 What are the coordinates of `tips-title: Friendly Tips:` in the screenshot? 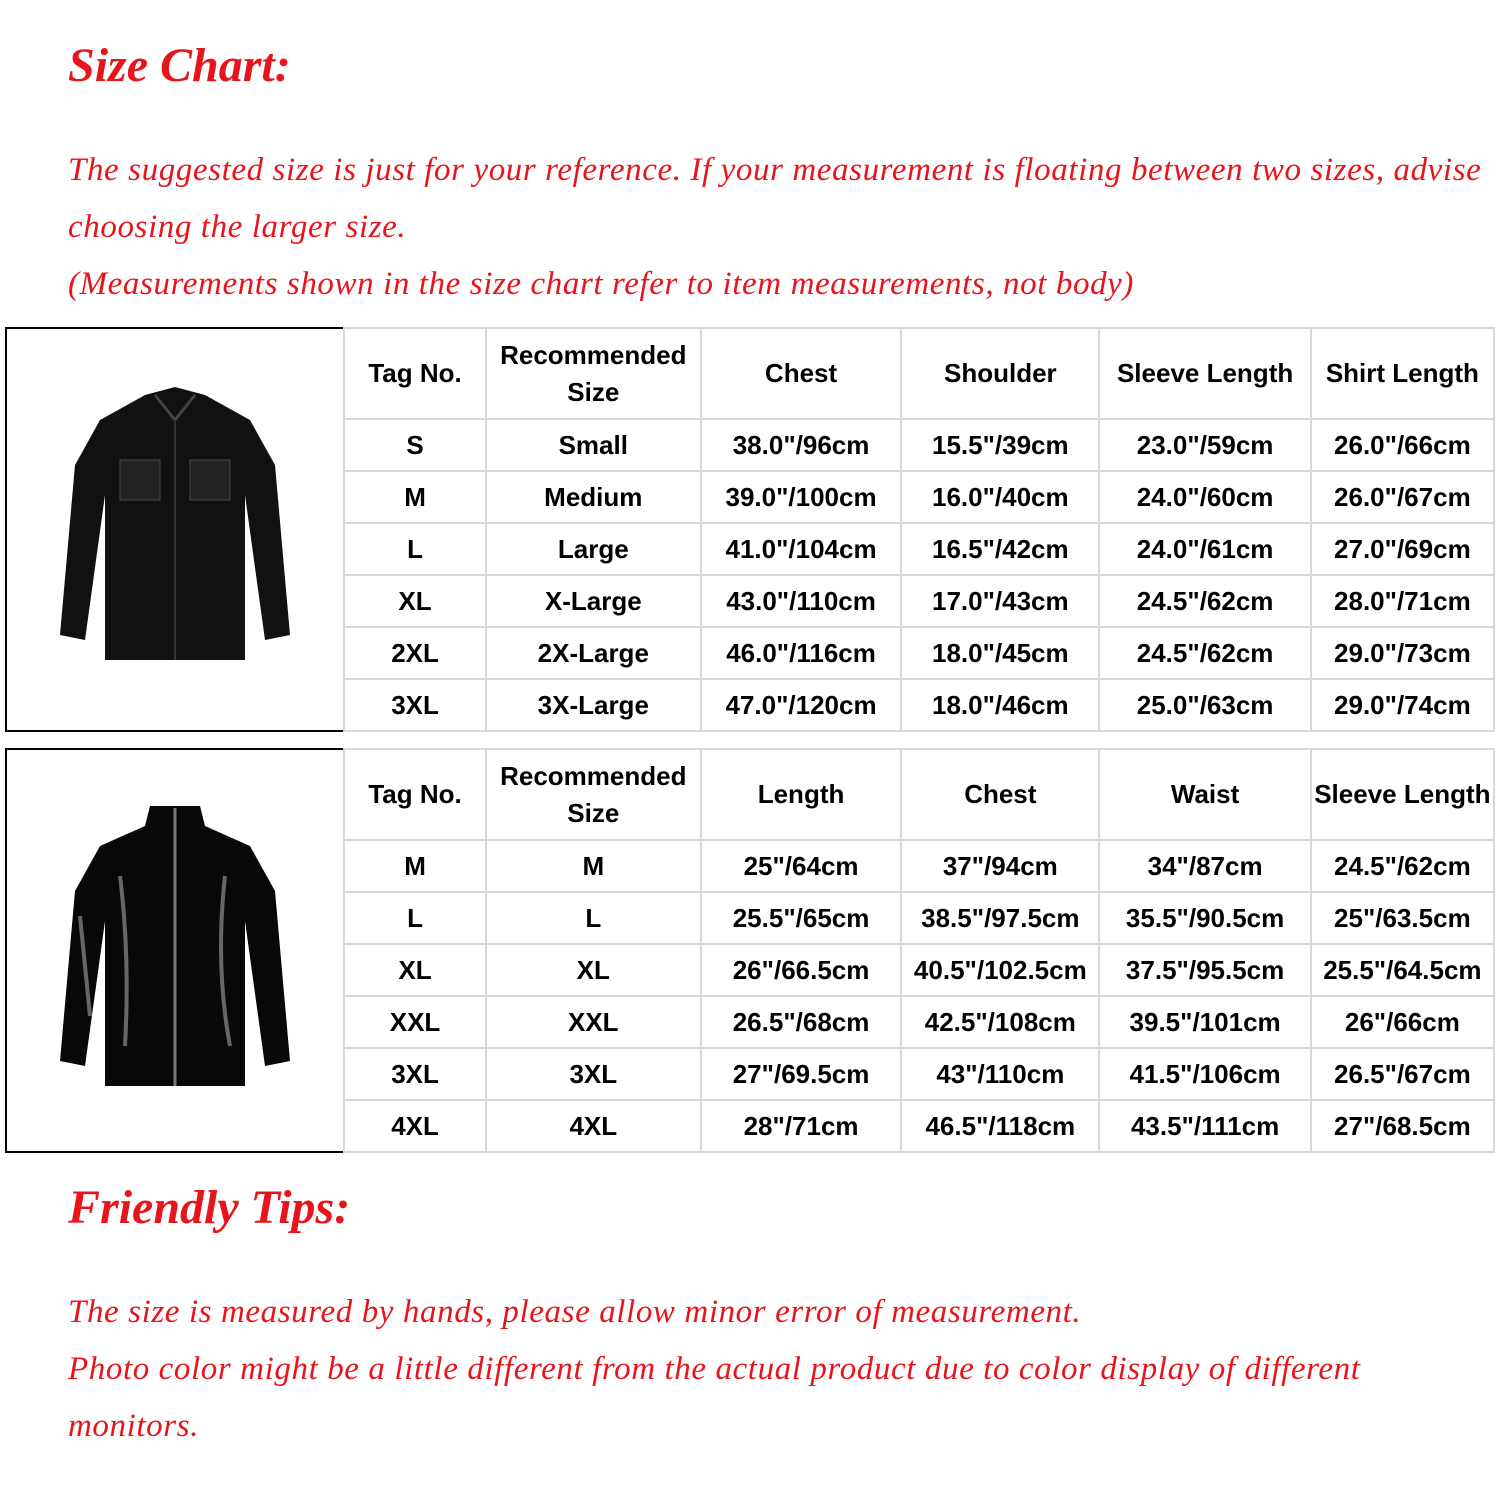 It's located at (209, 1207).